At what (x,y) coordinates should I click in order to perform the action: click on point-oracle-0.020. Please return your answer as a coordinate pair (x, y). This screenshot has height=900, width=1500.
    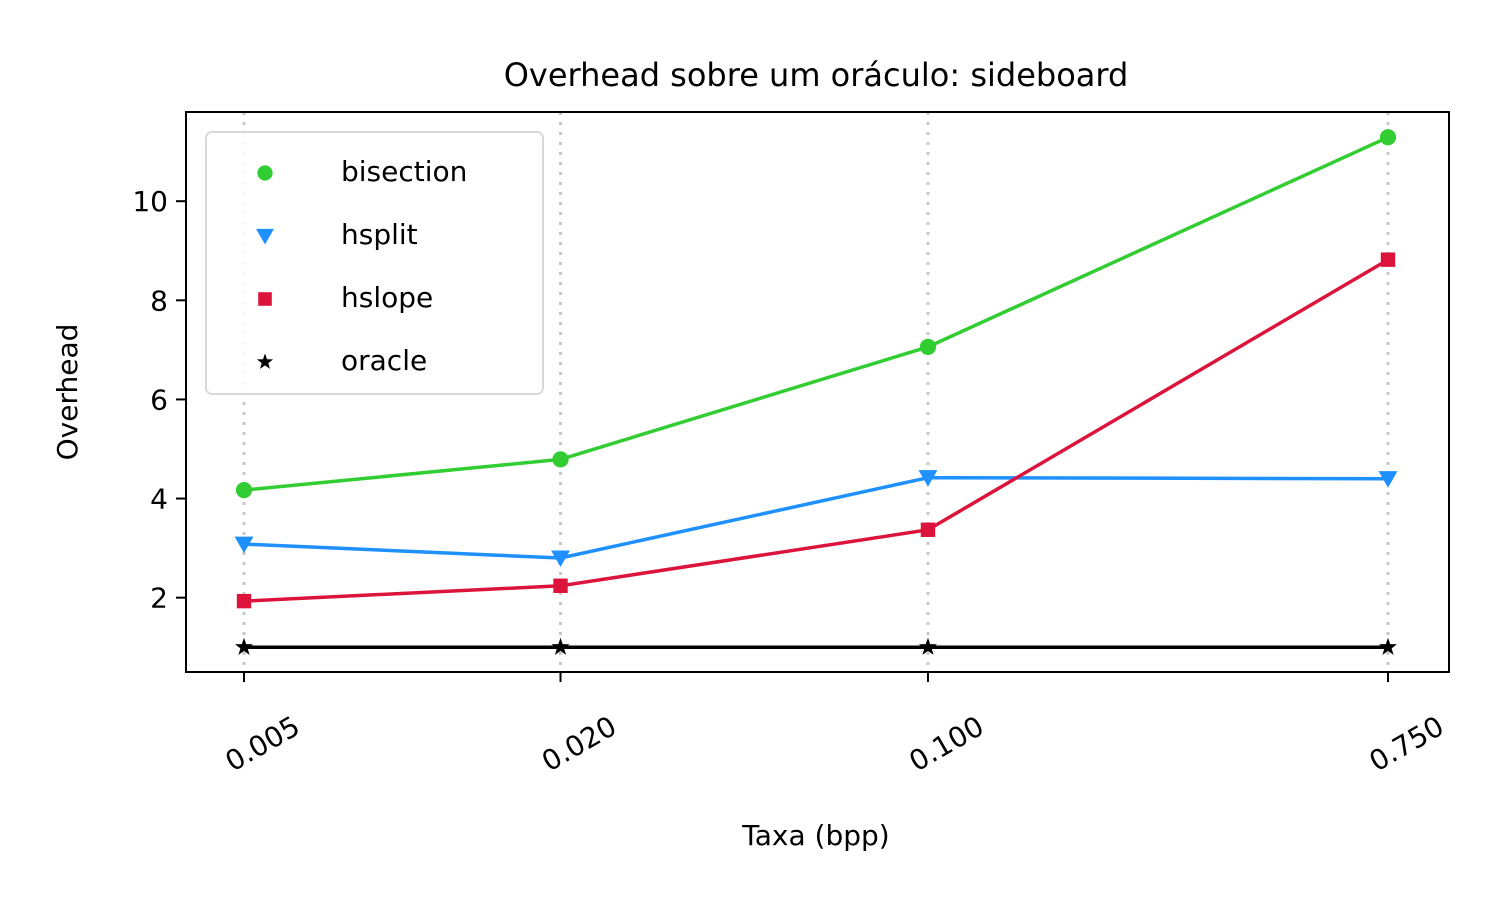
    Looking at the image, I should click on (560, 646).